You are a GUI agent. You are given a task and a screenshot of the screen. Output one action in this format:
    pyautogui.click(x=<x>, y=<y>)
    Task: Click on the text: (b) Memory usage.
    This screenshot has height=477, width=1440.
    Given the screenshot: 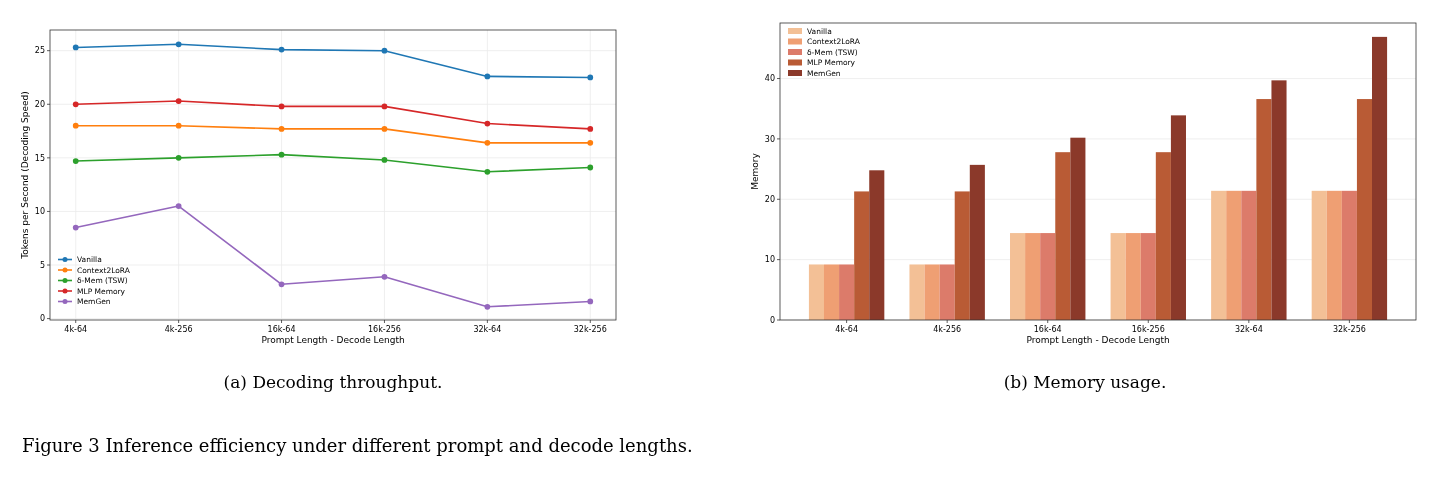 What is the action you would take?
    pyautogui.click(x=1085, y=382)
    